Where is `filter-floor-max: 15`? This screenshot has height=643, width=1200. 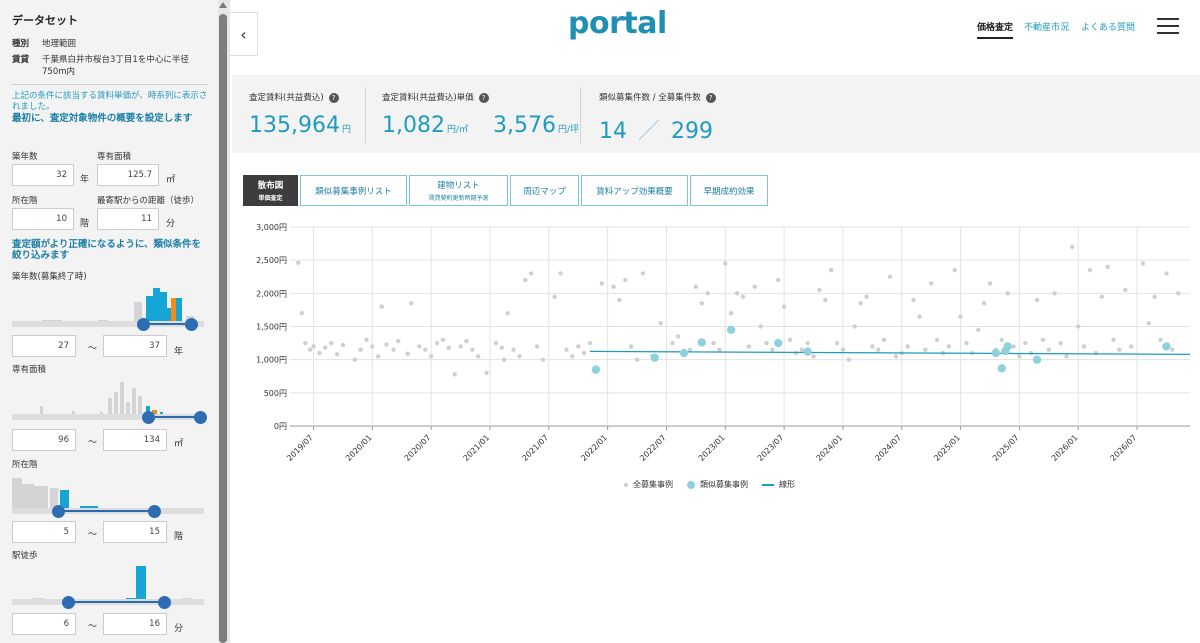 filter-floor-max: 15 is located at coordinates (135, 532).